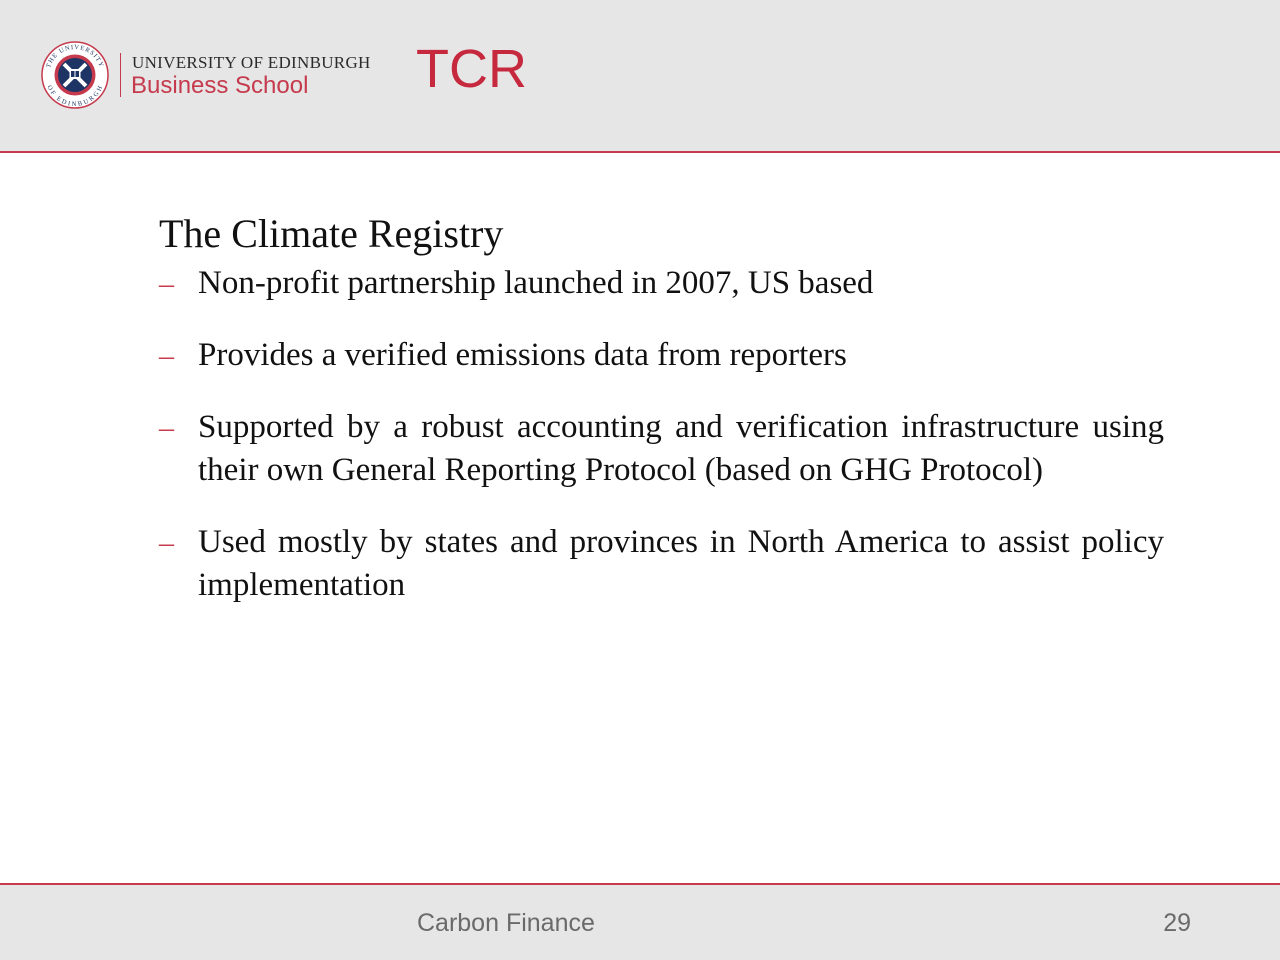  I want to click on university-name: UNIVERSITY OF EDINBURGH, so click(251, 62).